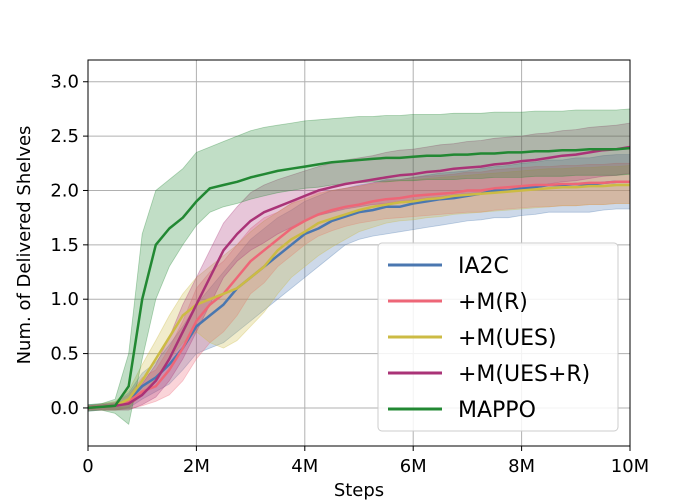 This screenshot has width=700, height=500. Describe the element at coordinates (64, 190) in the screenshot. I see `y-tick-label: 2.0` at that location.